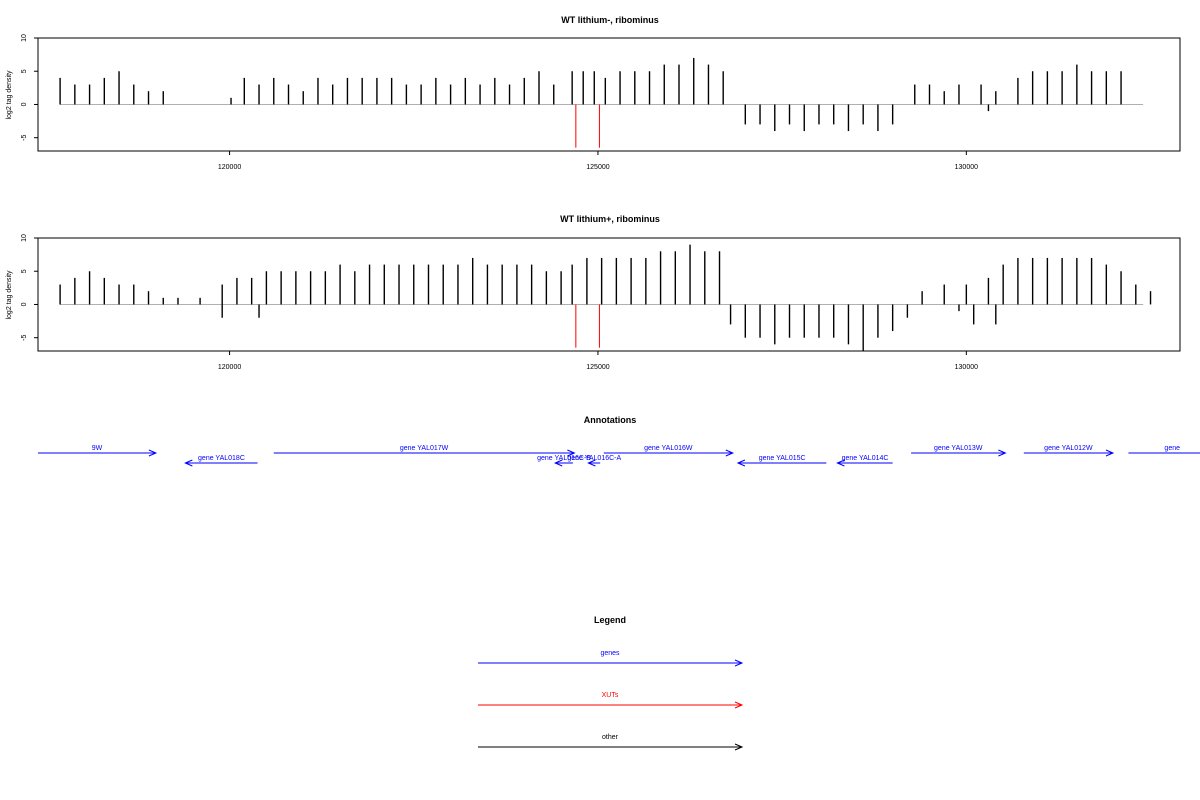 The image size is (1200, 800). I want to click on legend-title: Legend, so click(610, 620).